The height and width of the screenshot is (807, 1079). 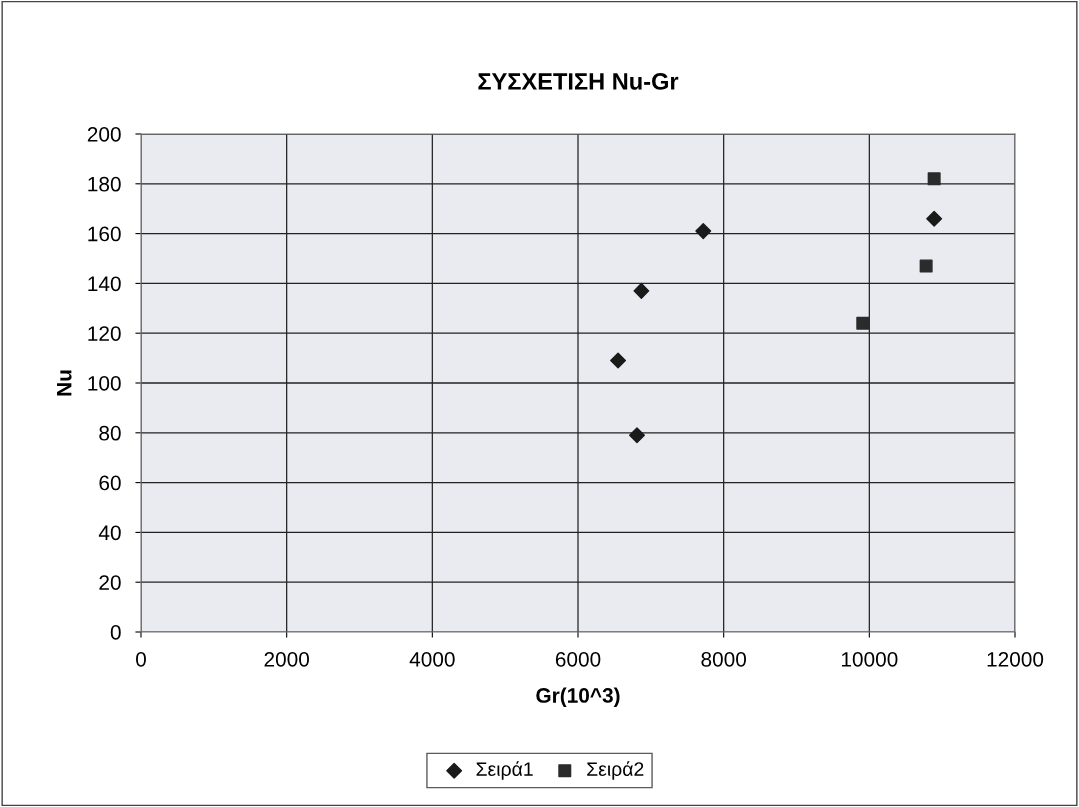 What do you see at coordinates (141, 659) in the screenshot?
I see `x-tick-label: 0` at bounding box center [141, 659].